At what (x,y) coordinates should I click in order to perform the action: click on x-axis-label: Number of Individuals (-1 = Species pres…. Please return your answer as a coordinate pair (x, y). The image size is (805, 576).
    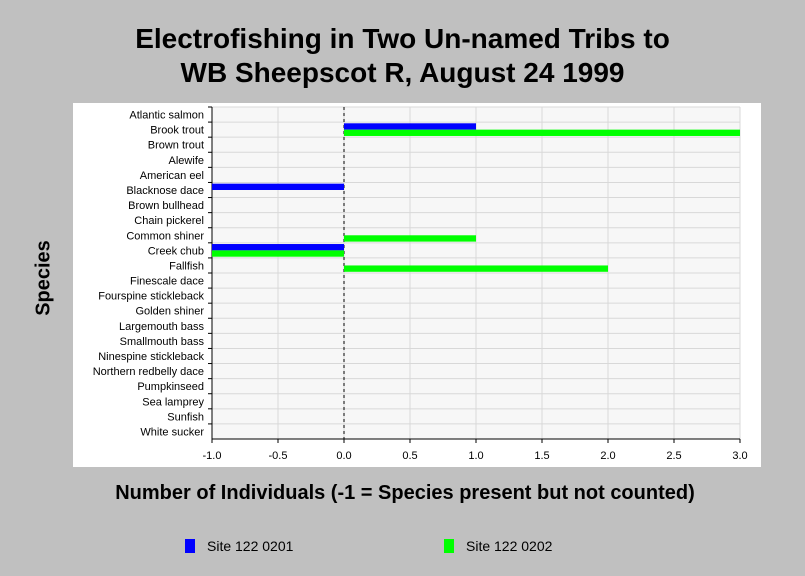
    Looking at the image, I should click on (405, 493).